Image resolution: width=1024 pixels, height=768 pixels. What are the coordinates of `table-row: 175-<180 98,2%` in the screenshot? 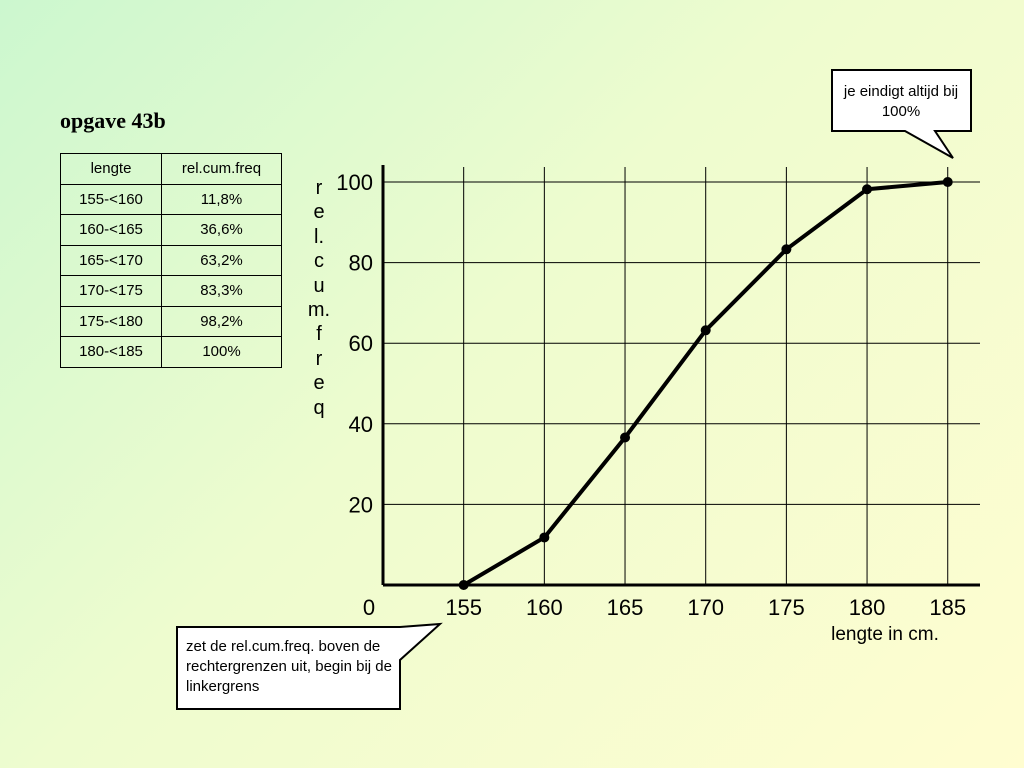 It's located at (171, 321).